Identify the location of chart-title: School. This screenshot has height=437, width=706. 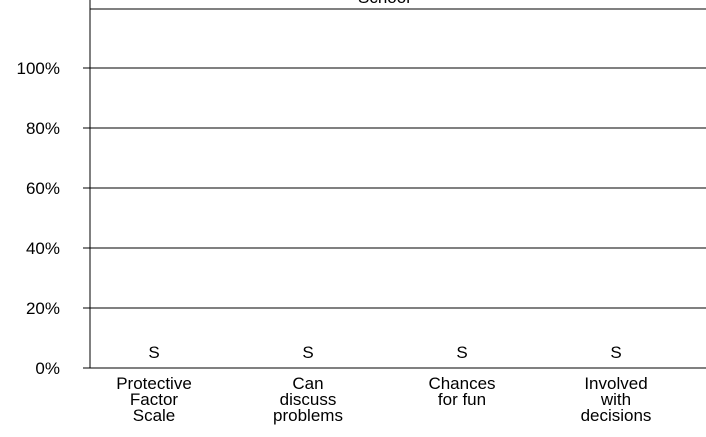
(384, 3).